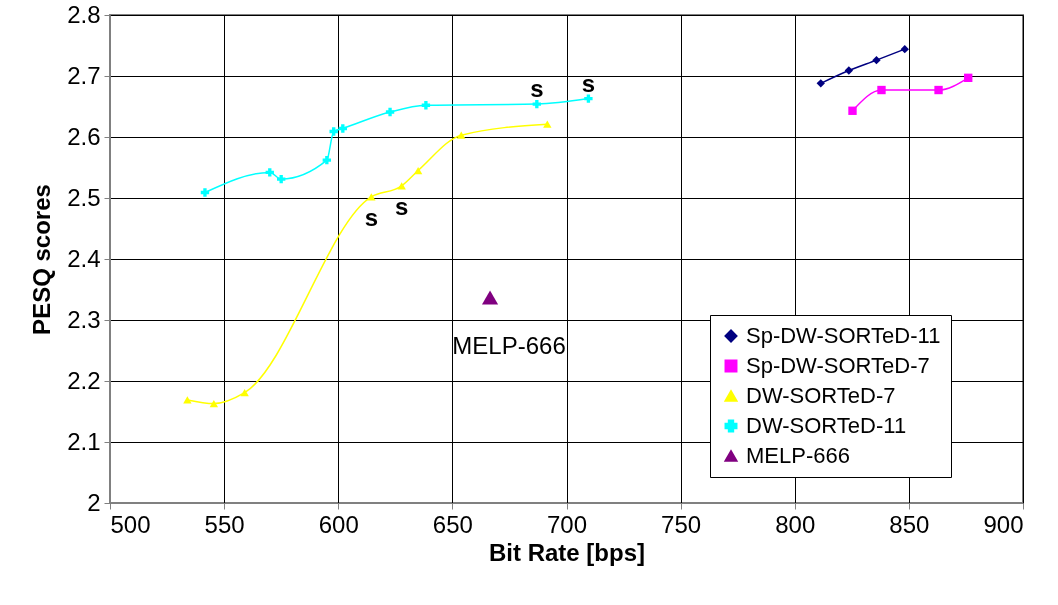  I want to click on y-tick-label: 2.3, so click(84, 319).